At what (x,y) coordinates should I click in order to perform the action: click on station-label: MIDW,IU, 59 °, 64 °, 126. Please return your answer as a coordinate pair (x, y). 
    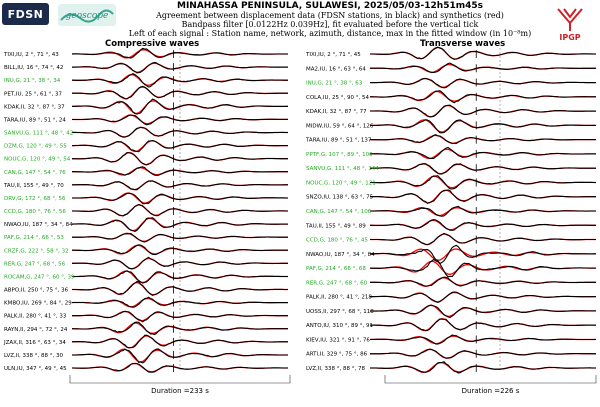
    Looking at the image, I should click on (340, 126).